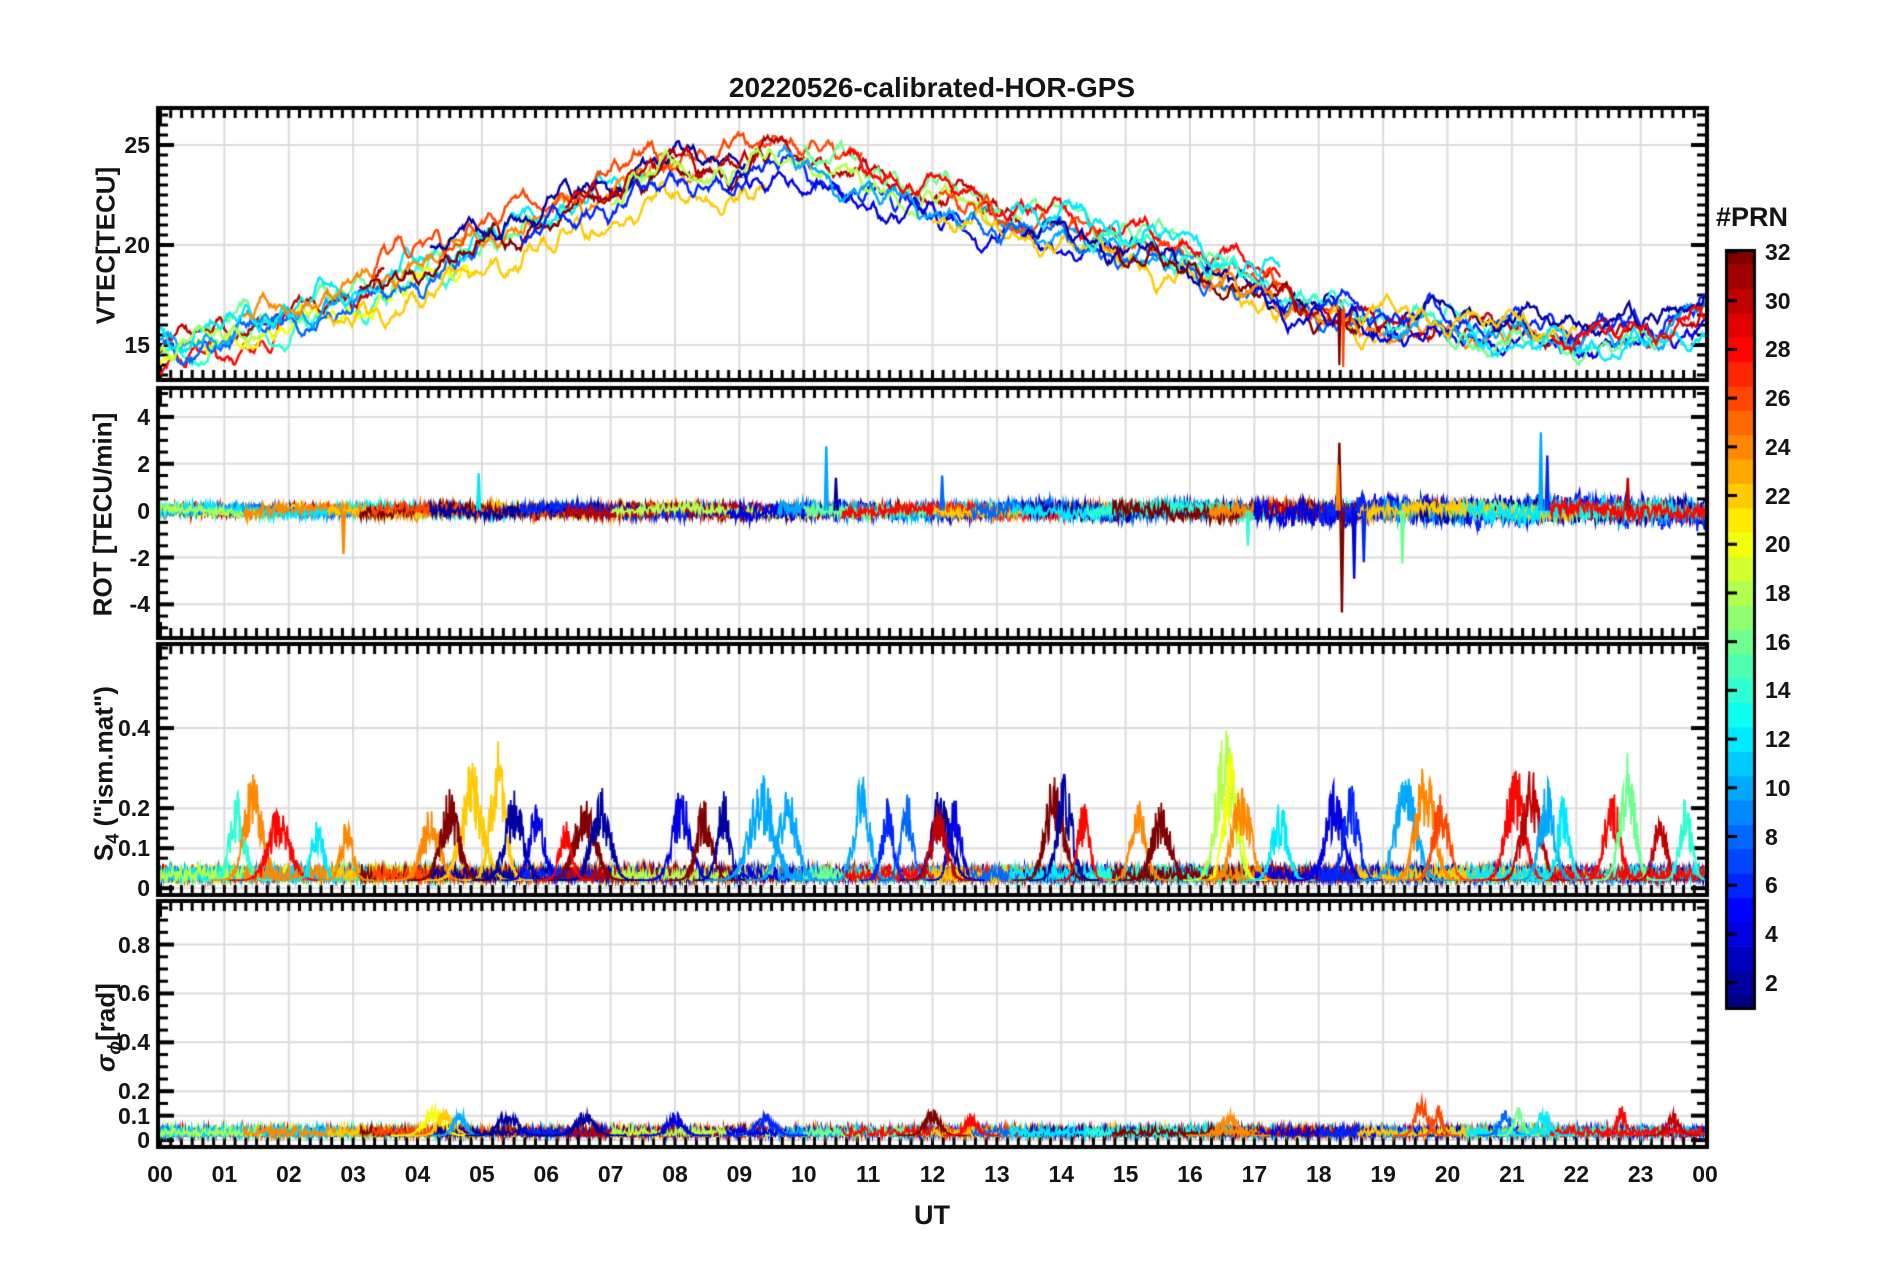 This screenshot has height=1272, width=1902. I want to click on y-tick-label: 0.8, so click(134, 944).